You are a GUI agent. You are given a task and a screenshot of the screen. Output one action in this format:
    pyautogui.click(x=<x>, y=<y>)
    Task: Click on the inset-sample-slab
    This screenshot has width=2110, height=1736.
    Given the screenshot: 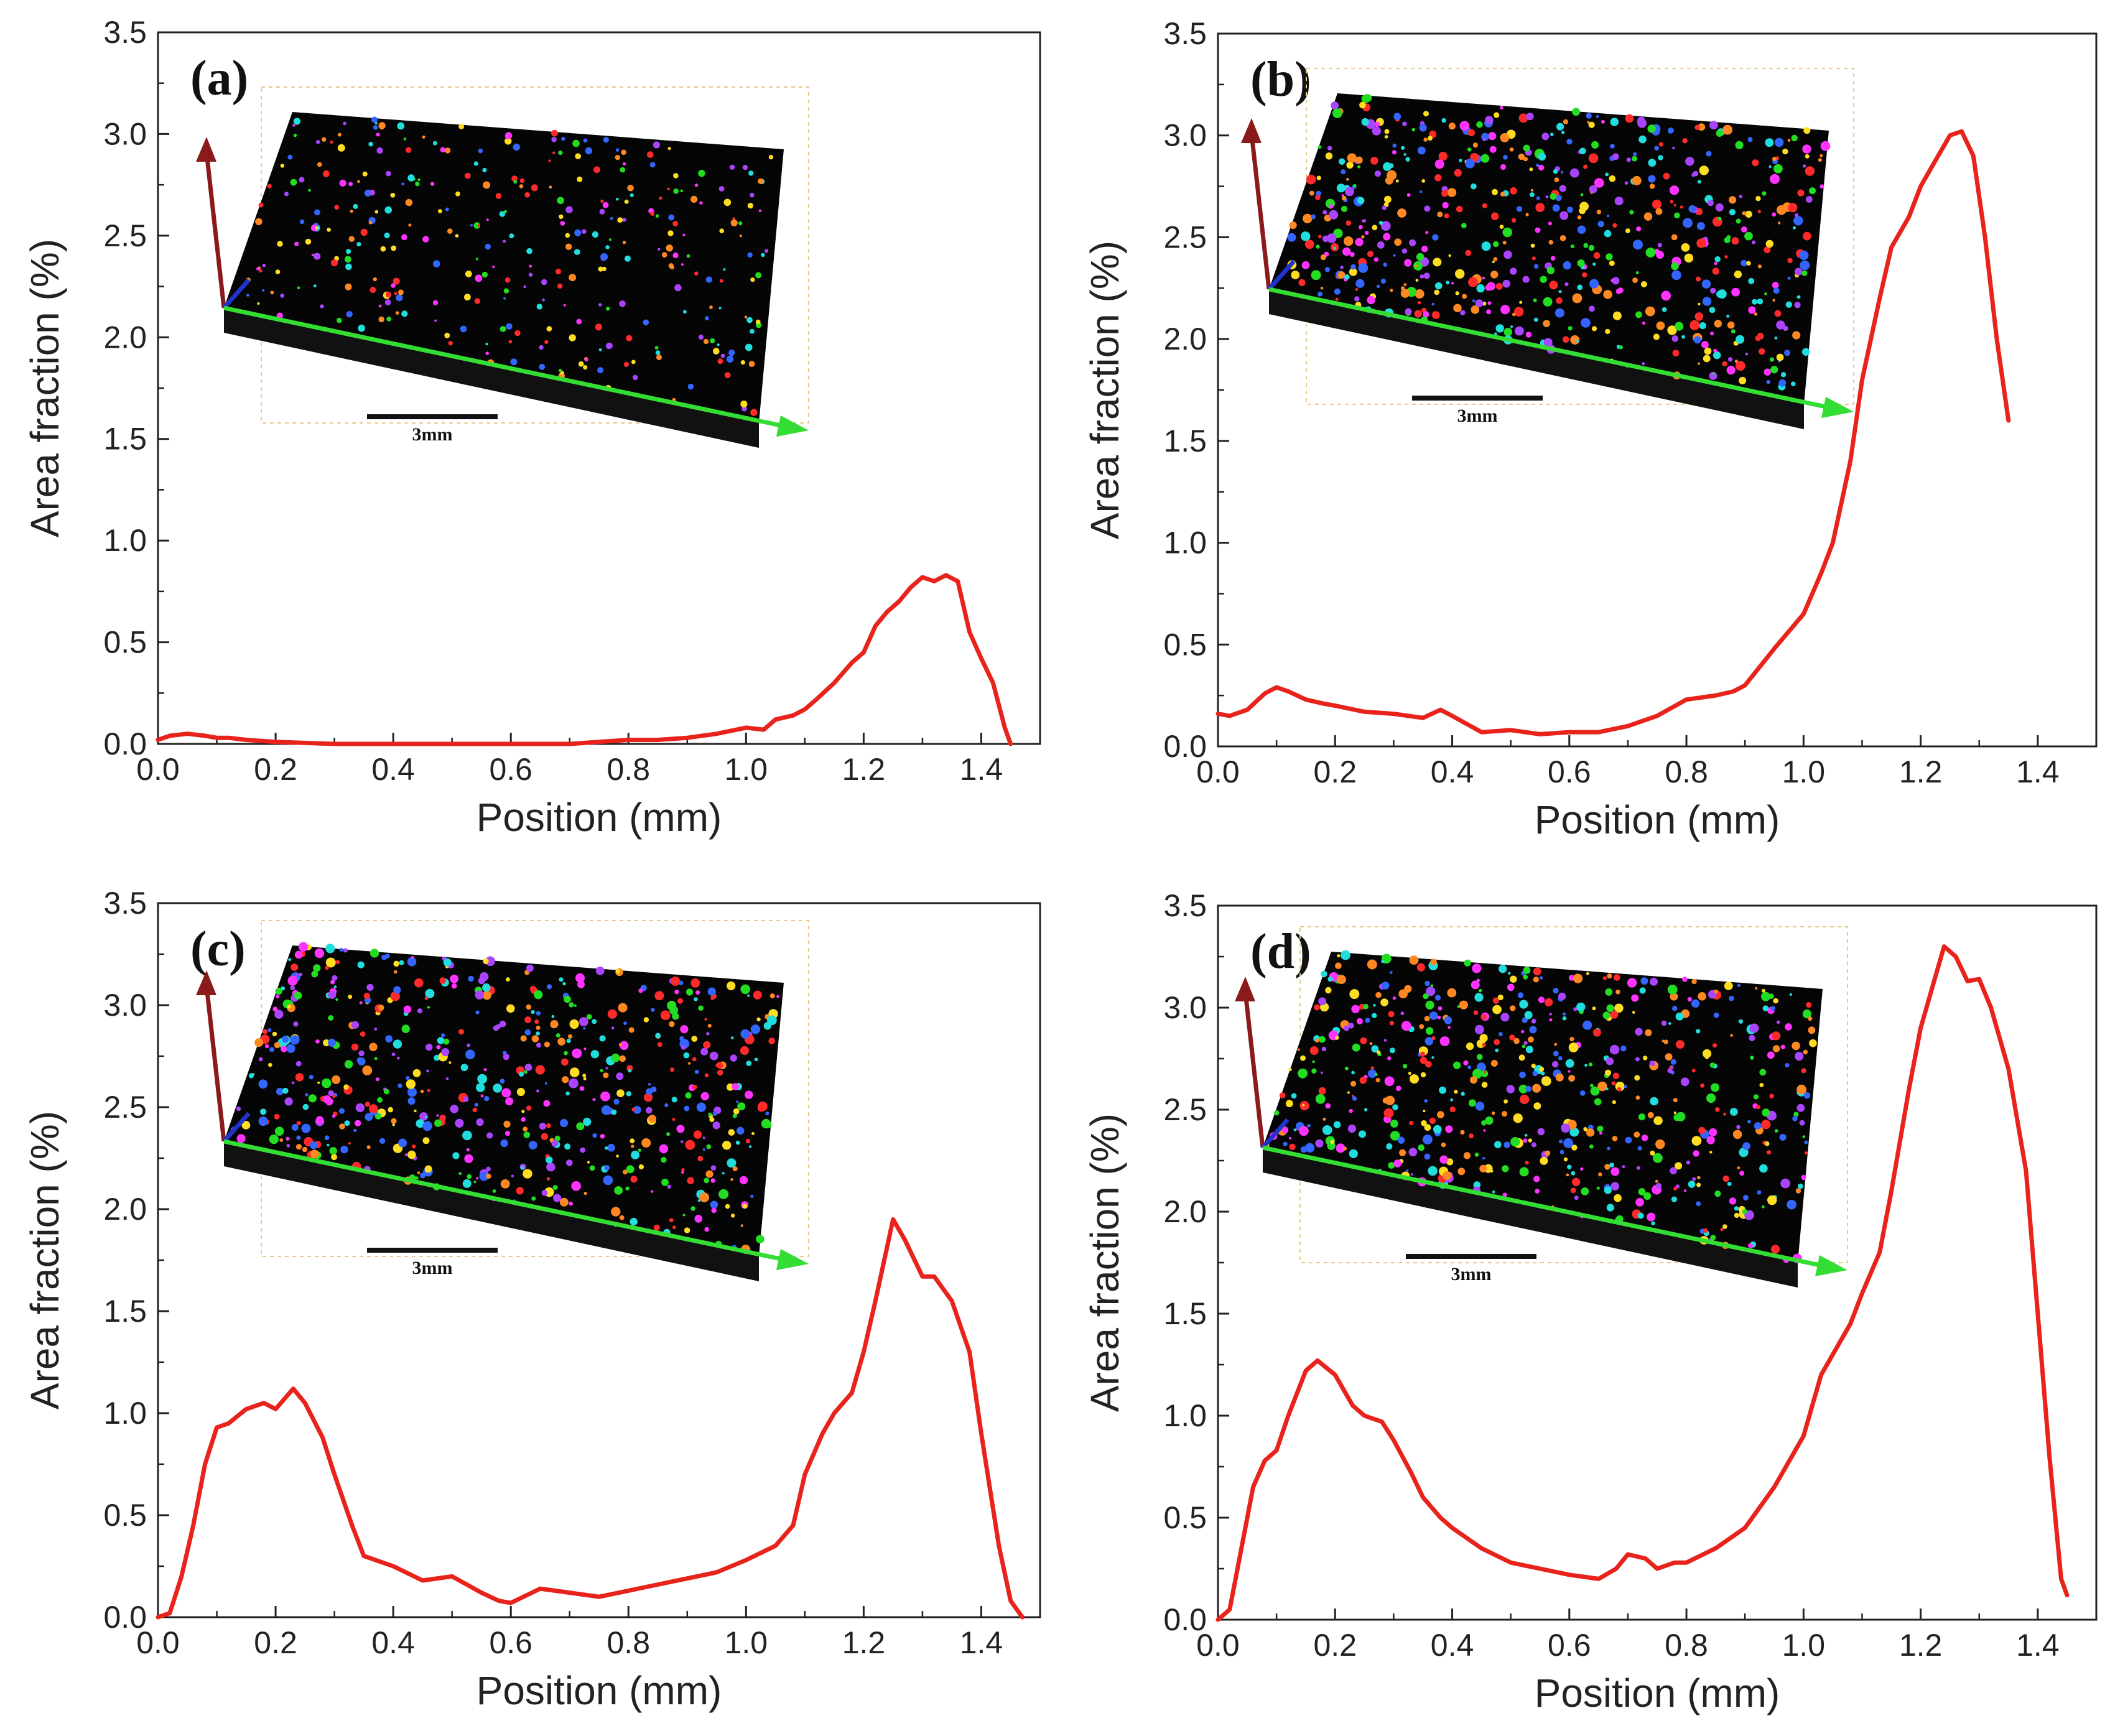 What is the action you would take?
    pyautogui.click(x=504, y=1100)
    